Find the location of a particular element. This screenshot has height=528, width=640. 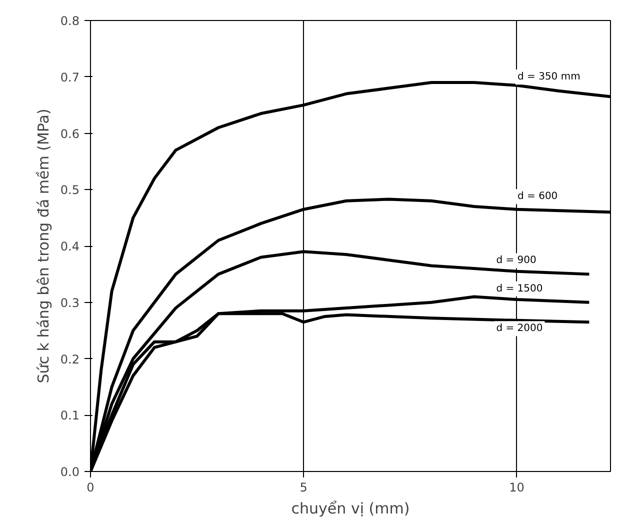

y-tick-label: 0.0 is located at coordinates (70, 472).